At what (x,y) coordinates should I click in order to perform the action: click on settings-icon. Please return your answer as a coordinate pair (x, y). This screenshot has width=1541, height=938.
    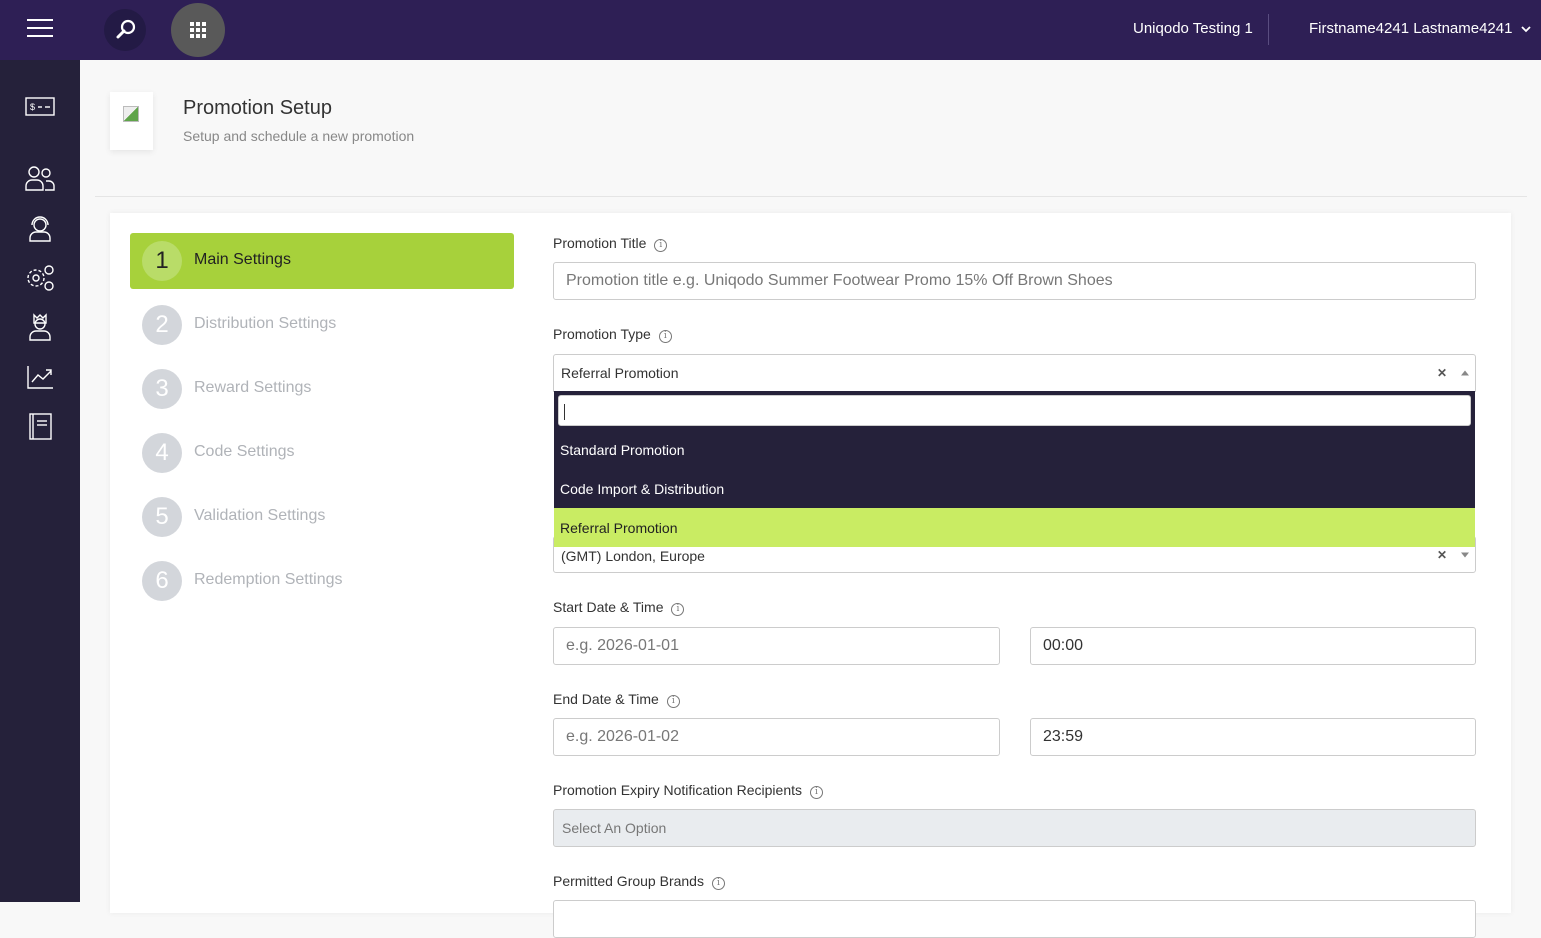
    Looking at the image, I should click on (40, 278).